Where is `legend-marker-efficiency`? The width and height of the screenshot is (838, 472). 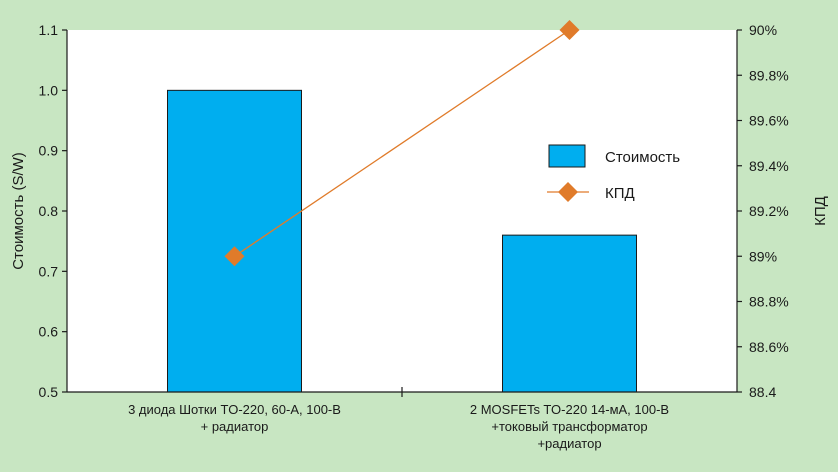
legend-marker-efficiency is located at coordinates (568, 192).